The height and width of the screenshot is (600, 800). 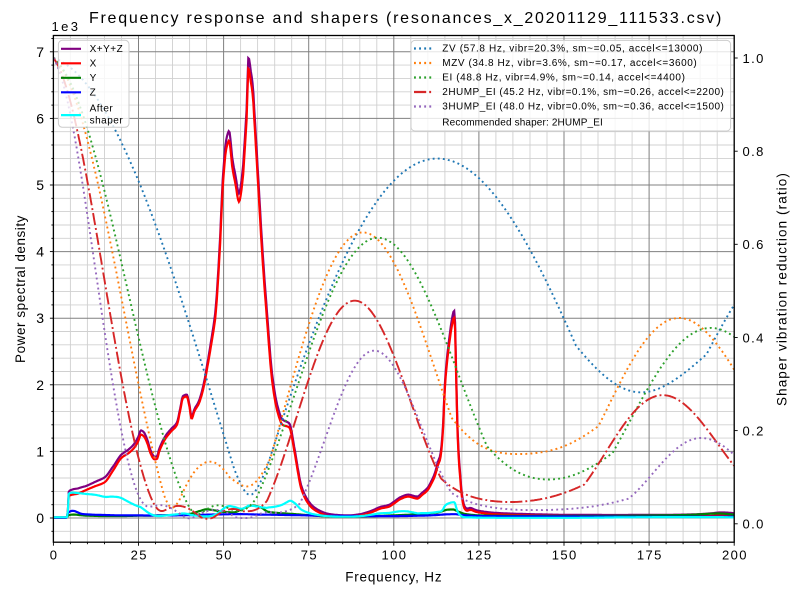 What do you see at coordinates (650, 555) in the screenshot?
I see `svg-text: 175` at bounding box center [650, 555].